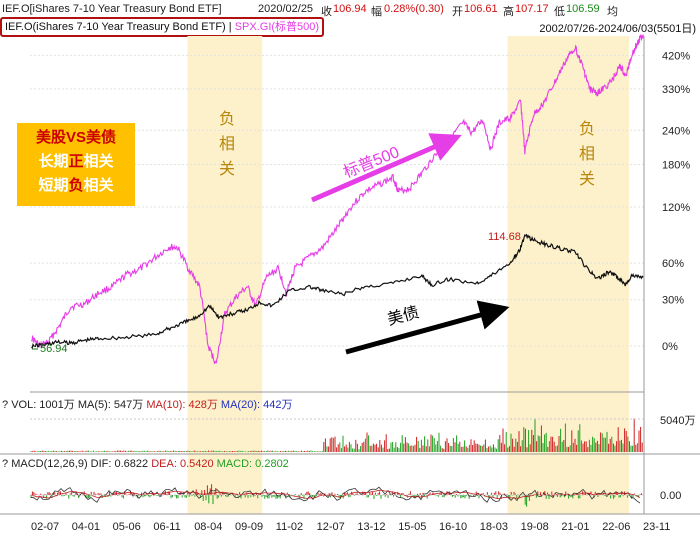 The image size is (700, 538). I want to click on note-line2: 长期正相关, so click(76, 162).